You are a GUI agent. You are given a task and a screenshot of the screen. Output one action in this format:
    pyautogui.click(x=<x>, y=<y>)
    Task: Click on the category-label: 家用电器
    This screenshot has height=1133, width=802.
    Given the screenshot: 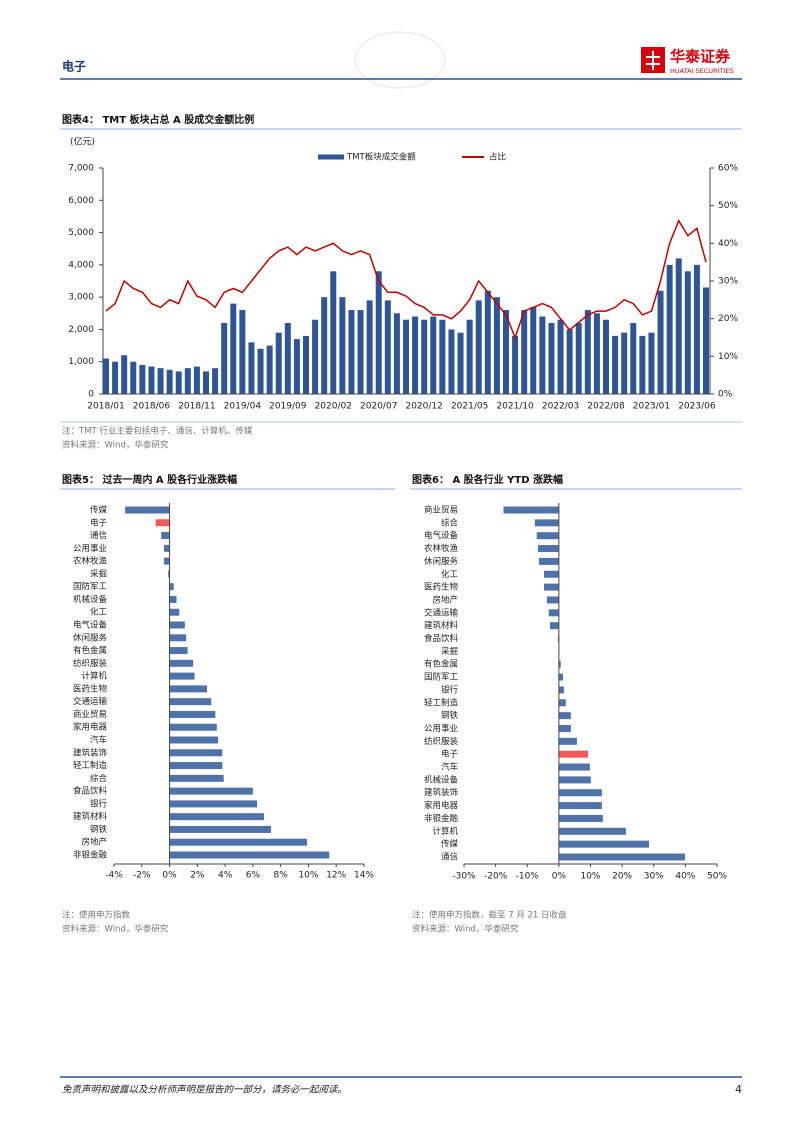 What is the action you would take?
    pyautogui.click(x=90, y=727)
    